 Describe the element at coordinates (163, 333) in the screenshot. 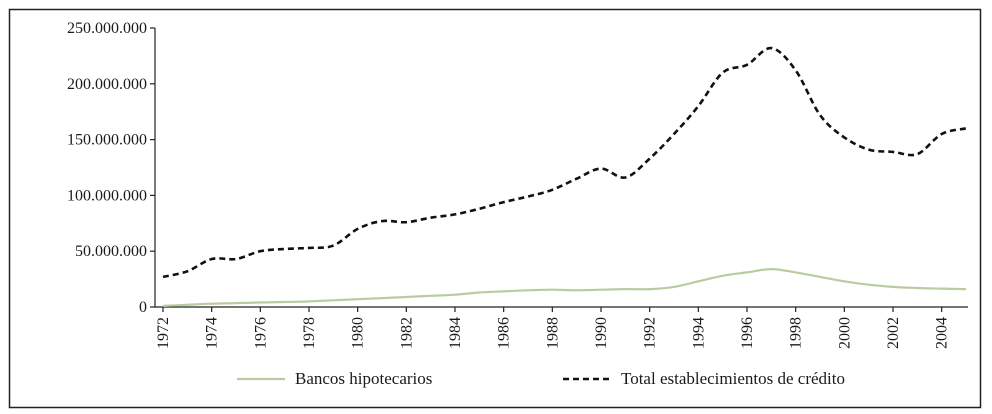

I see `x-tick-label: 1972` at that location.